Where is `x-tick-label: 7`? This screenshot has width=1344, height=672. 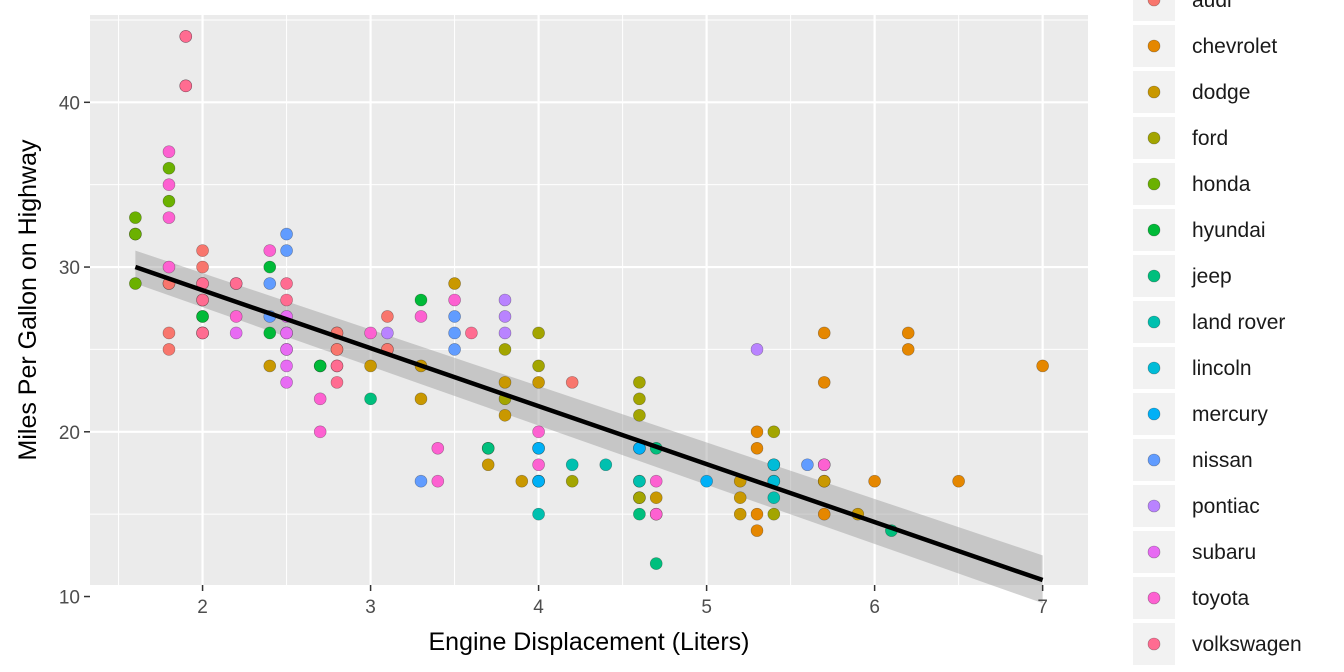
x-tick-label: 7 is located at coordinates (1042, 607).